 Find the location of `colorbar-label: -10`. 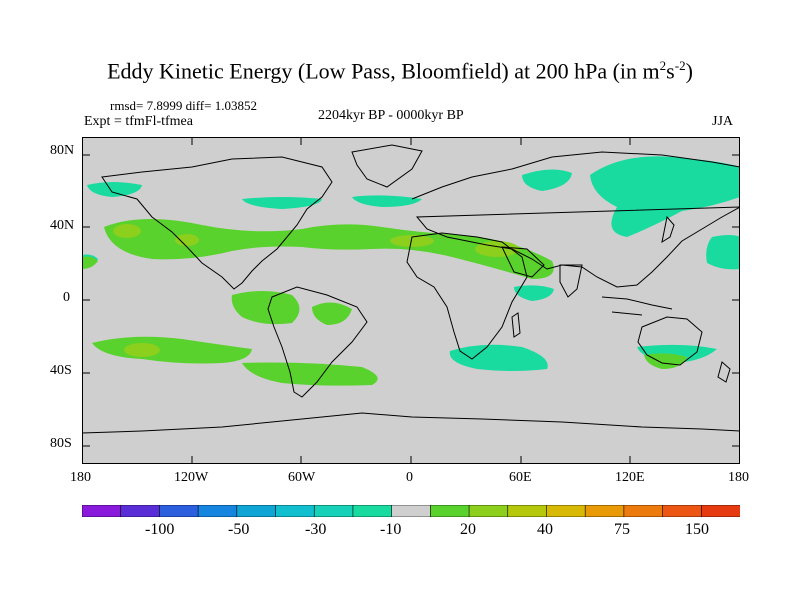

colorbar-label: -10 is located at coordinates (391, 529).